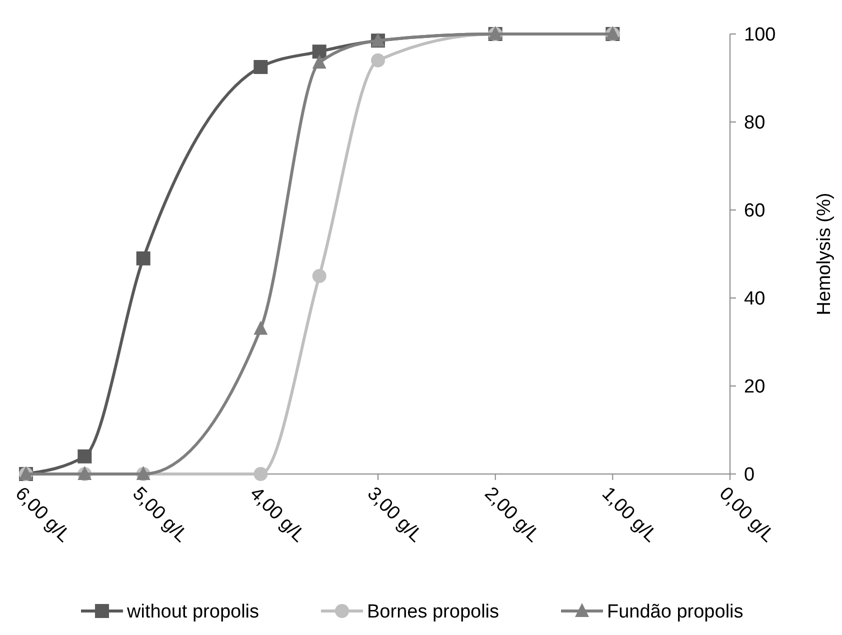  I want to click on legend-label: Bornes propolis, so click(433, 612).